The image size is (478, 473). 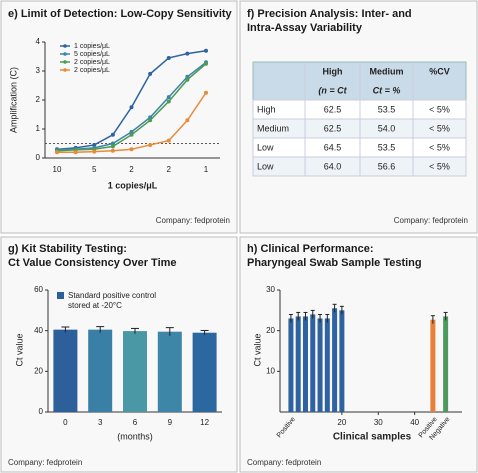 I want to click on panel-title: Ct Value Consistency Over Time, so click(x=92, y=263).